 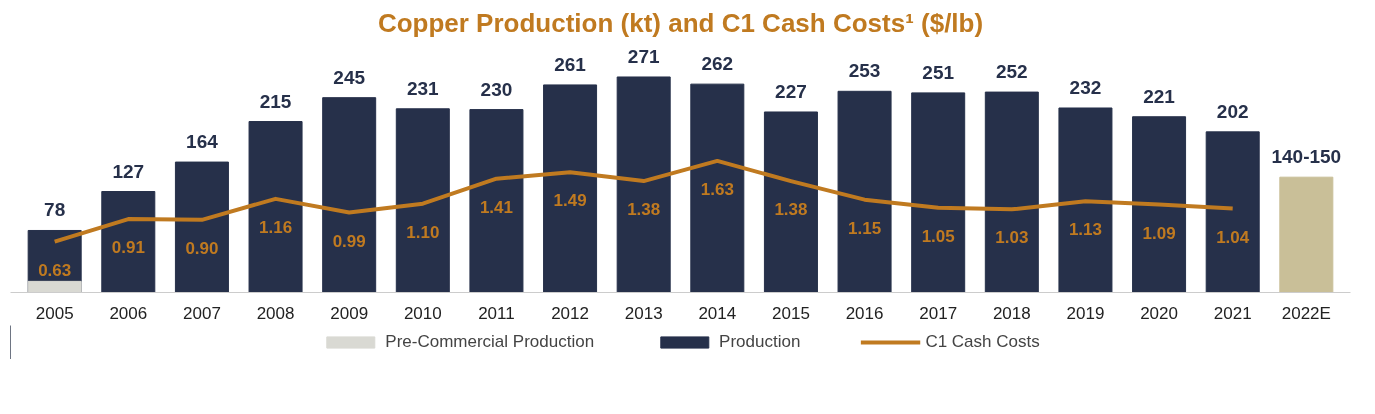 What do you see at coordinates (276, 227) in the screenshot?
I see `data-label: 1.16` at bounding box center [276, 227].